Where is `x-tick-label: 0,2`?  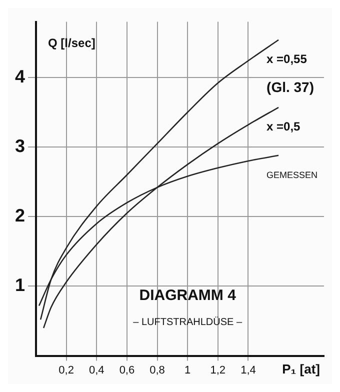 x-tick-label: 0,2 is located at coordinates (66, 370).